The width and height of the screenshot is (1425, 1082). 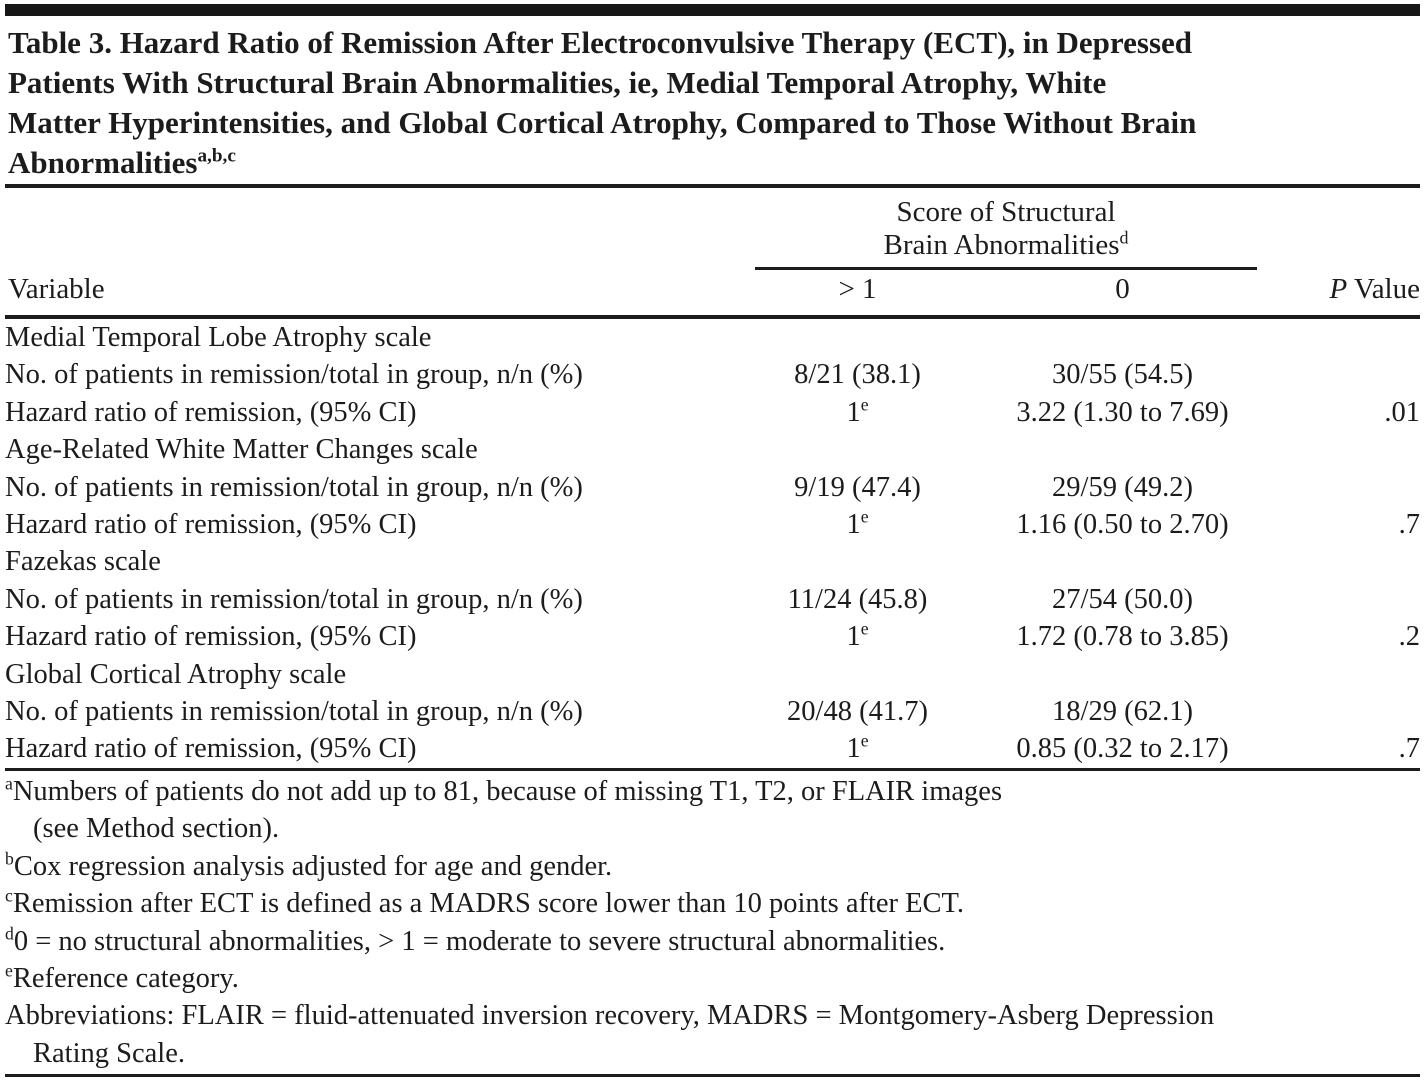 I want to click on footnote-marker: b, so click(x=9, y=858).